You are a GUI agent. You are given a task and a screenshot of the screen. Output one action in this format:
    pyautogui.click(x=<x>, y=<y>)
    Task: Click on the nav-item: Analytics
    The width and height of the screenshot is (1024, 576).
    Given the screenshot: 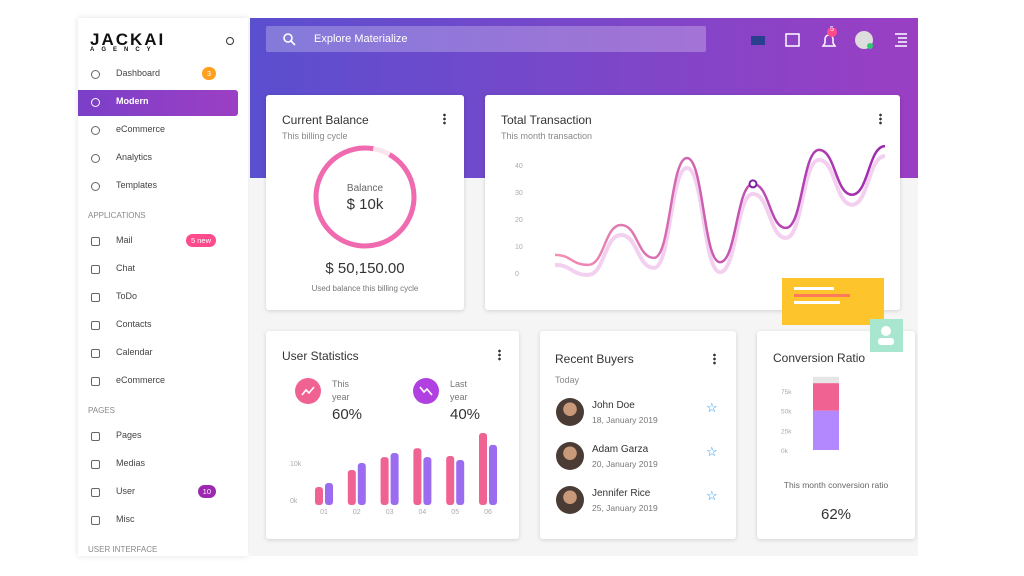 What is the action you would take?
    pyautogui.click(x=134, y=157)
    